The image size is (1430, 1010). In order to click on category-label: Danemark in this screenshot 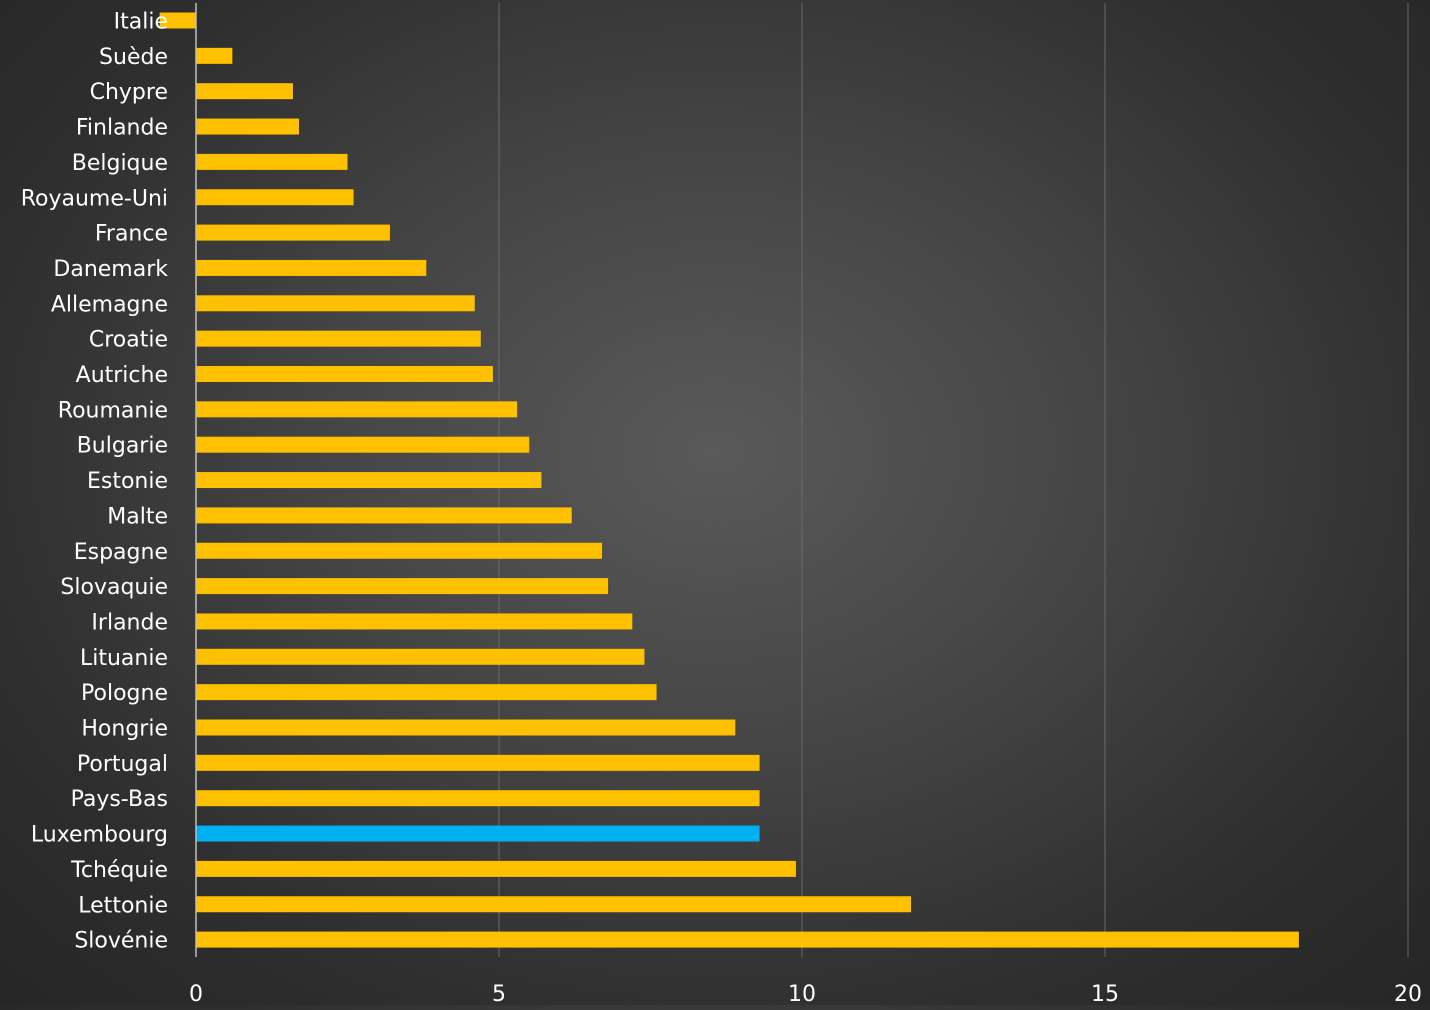, I will do `click(110, 269)`.